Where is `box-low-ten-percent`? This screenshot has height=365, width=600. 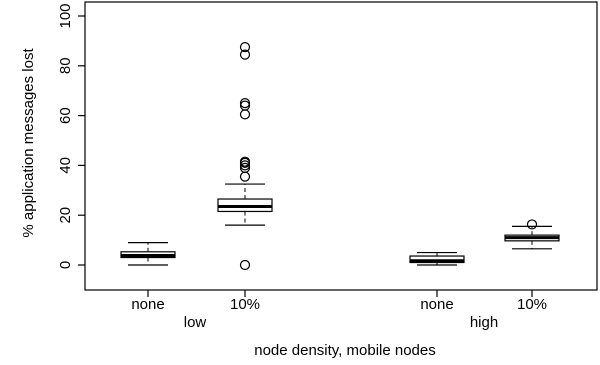 box-low-ten-percent is located at coordinates (245, 156).